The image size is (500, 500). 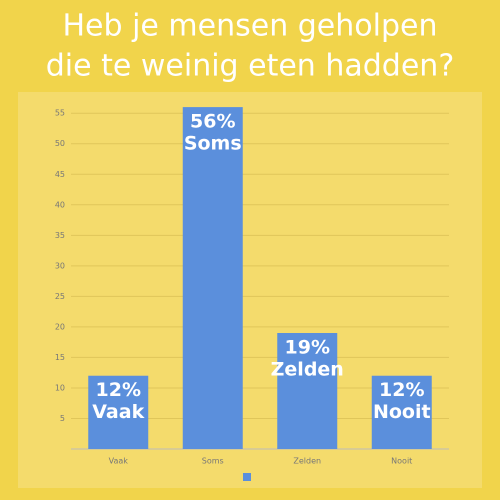 What do you see at coordinates (60, 357) in the screenshot?
I see `y-tick-label: 15` at bounding box center [60, 357].